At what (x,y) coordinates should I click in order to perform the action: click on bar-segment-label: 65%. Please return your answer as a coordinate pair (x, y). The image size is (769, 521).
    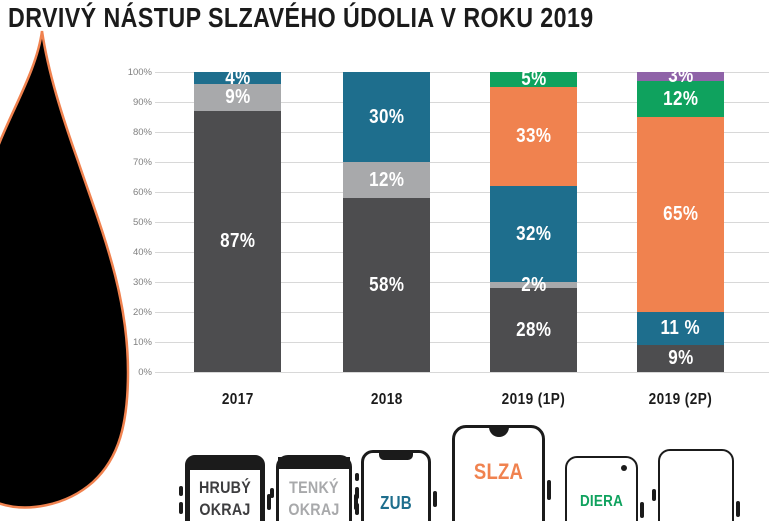
    Looking at the image, I should click on (680, 214).